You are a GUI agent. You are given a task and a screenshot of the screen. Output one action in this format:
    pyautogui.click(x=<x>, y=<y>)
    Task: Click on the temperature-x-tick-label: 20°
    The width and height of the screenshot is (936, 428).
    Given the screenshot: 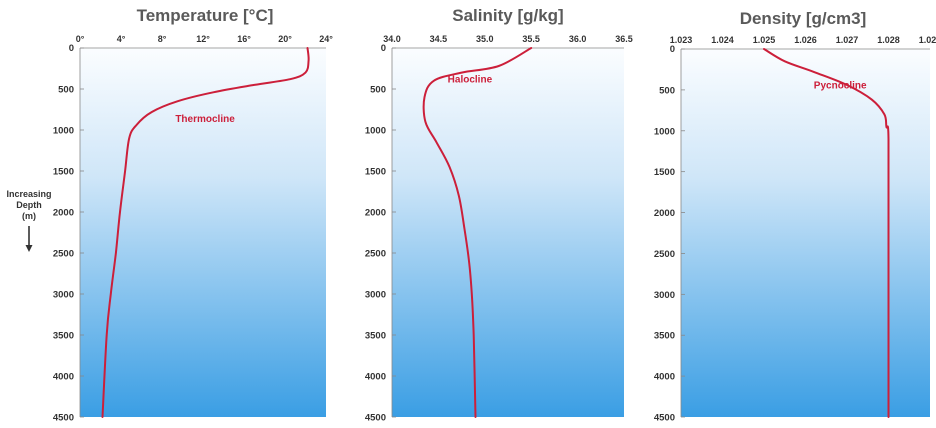 What is the action you would take?
    pyautogui.click(x=285, y=39)
    